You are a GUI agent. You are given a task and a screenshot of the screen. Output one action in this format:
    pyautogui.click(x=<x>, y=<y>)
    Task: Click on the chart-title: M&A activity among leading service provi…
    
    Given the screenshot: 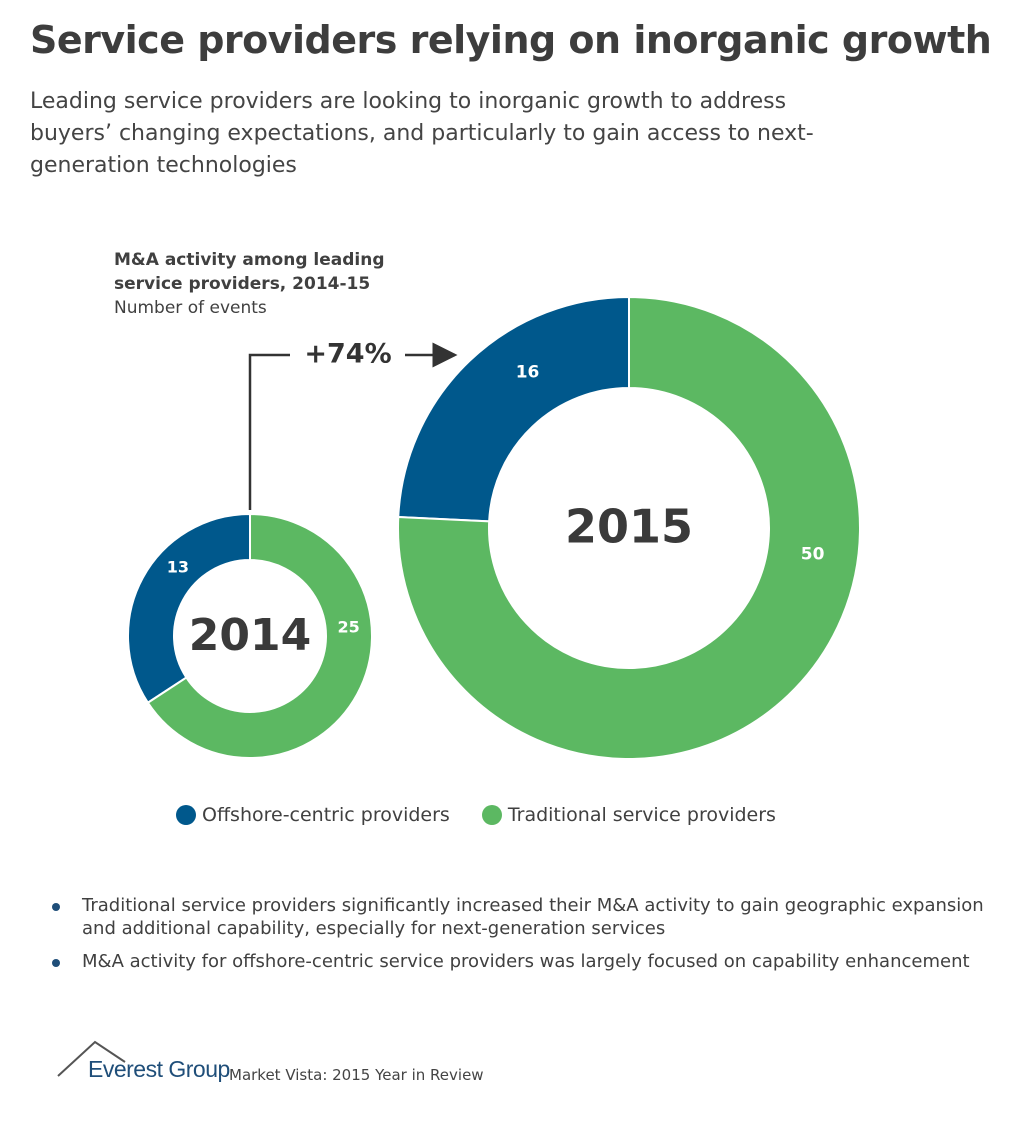 What is the action you would take?
    pyautogui.click(x=249, y=272)
    